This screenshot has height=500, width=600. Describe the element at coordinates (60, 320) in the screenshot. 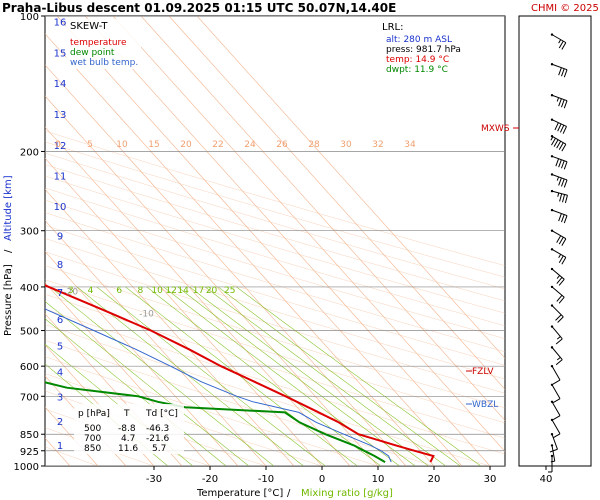

I see `altitude-tick-label: 6` at that location.